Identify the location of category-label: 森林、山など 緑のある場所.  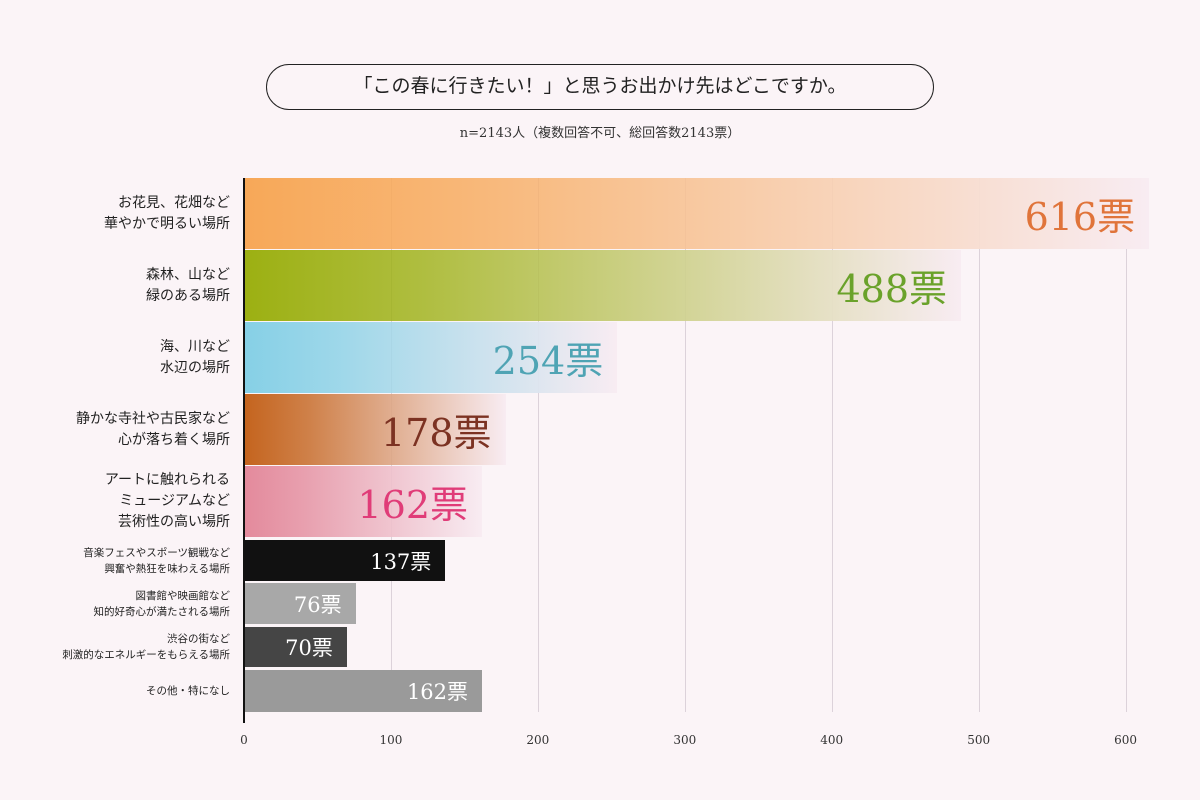
(188, 285).